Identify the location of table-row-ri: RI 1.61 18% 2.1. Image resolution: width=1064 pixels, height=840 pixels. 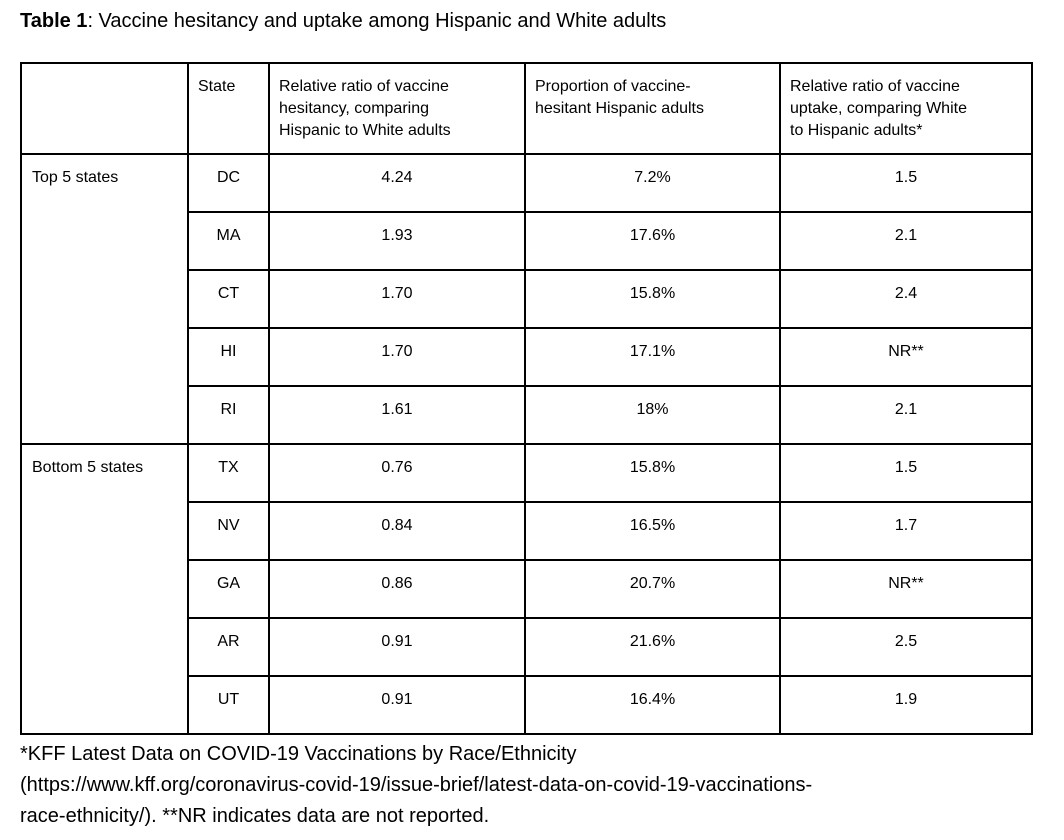
(527, 415).